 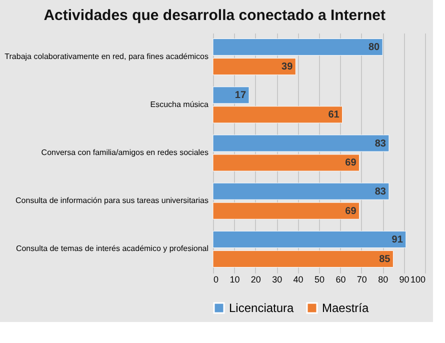 I want to click on y-tick-label: Consulta de temas de interés académico y profesional, so click(x=112, y=249).